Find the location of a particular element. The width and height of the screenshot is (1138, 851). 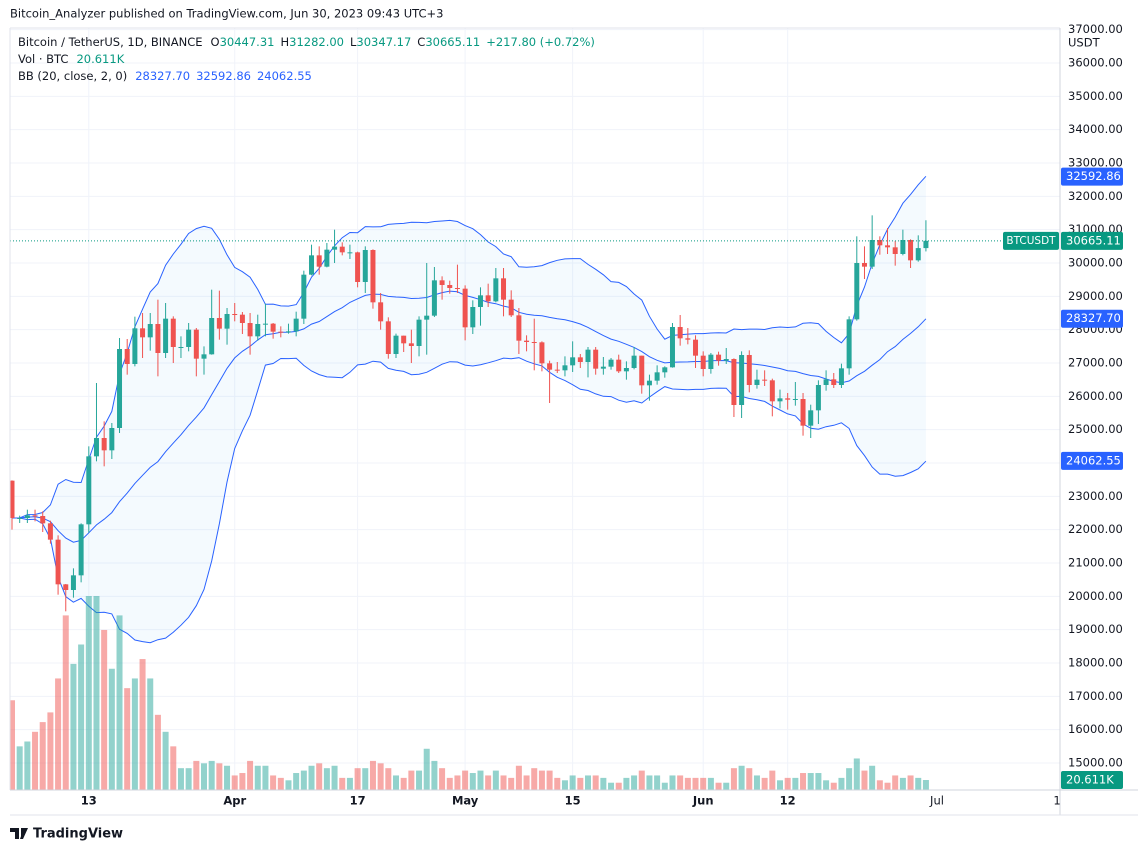

price-badge-label: 32592.86 is located at coordinates (1093, 176).